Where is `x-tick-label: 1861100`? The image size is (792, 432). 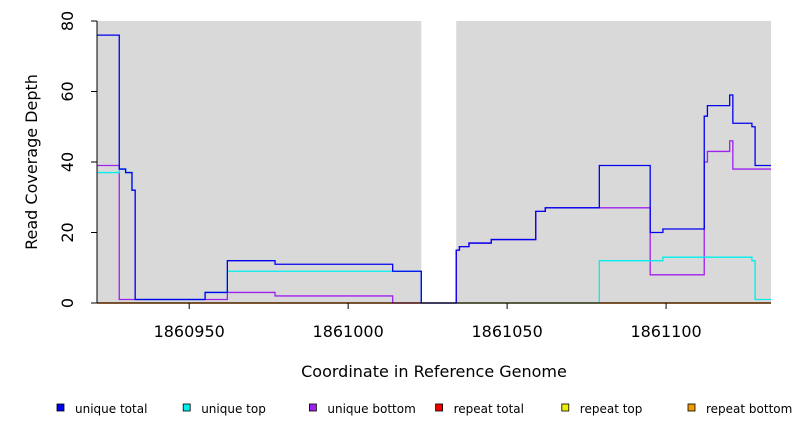
x-tick-label: 1861100 is located at coordinates (665, 331).